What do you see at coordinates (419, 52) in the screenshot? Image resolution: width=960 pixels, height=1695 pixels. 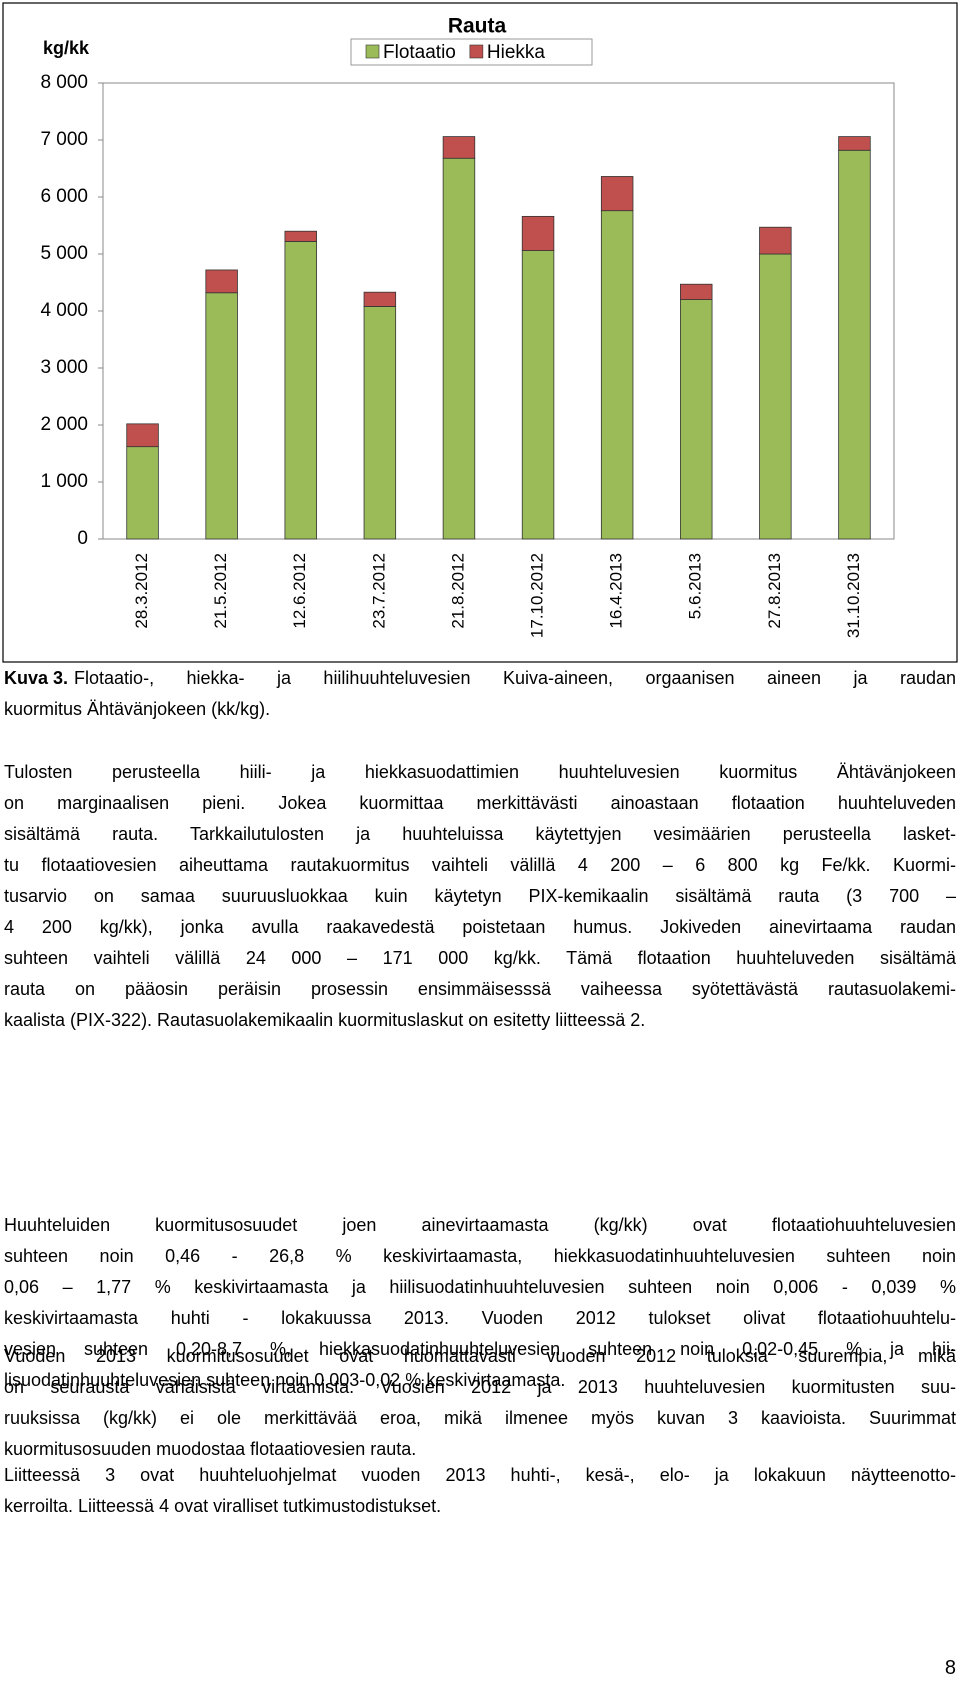 I see `legend-label: Flotaatio` at bounding box center [419, 52].